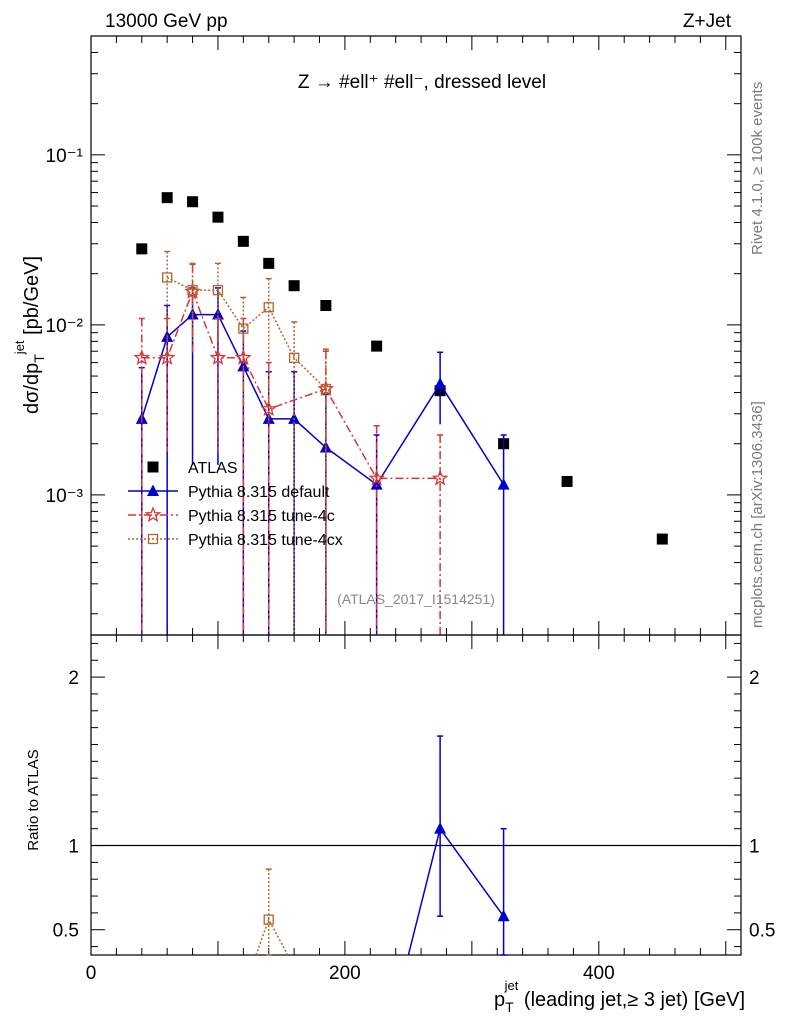 Image resolution: width=786 pixels, height=1024 pixels. I want to click on y-tick-label: 10⁻¹, so click(65, 156).